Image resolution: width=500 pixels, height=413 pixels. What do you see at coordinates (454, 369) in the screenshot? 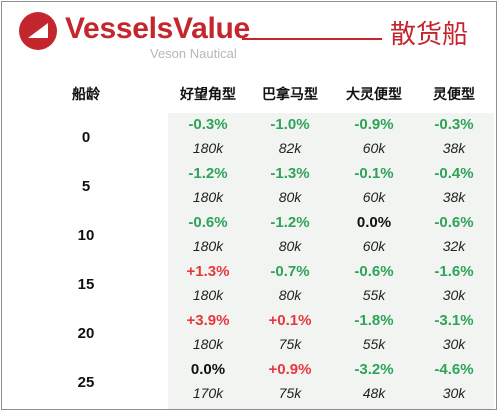
I see `change-cell: -4.6%` at bounding box center [454, 369].